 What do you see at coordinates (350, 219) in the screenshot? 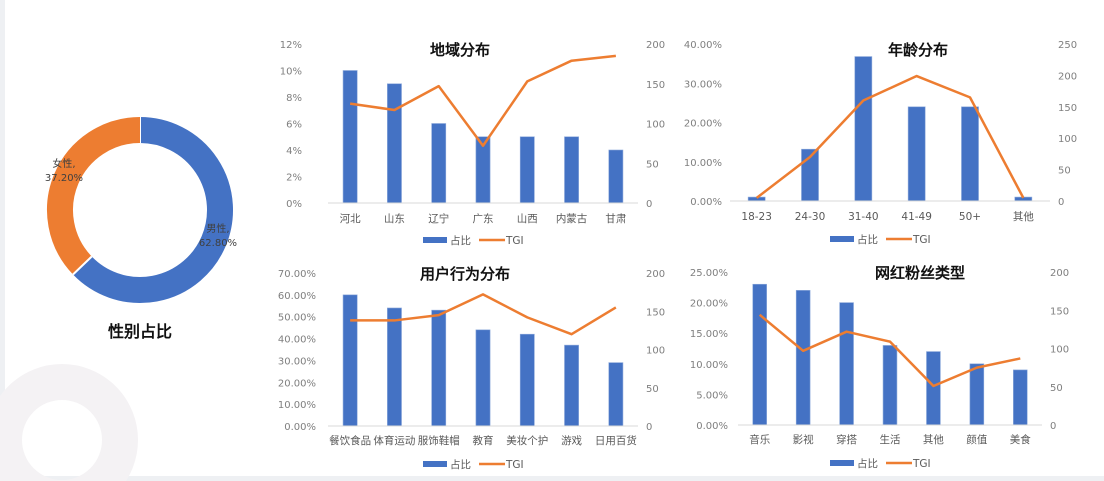
I see `category-label: 河北` at bounding box center [350, 219].